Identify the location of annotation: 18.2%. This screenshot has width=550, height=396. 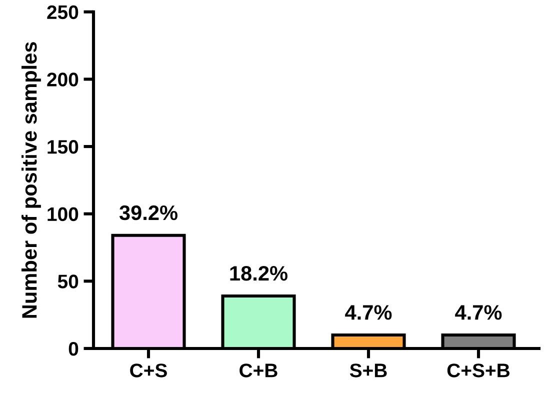
(259, 273).